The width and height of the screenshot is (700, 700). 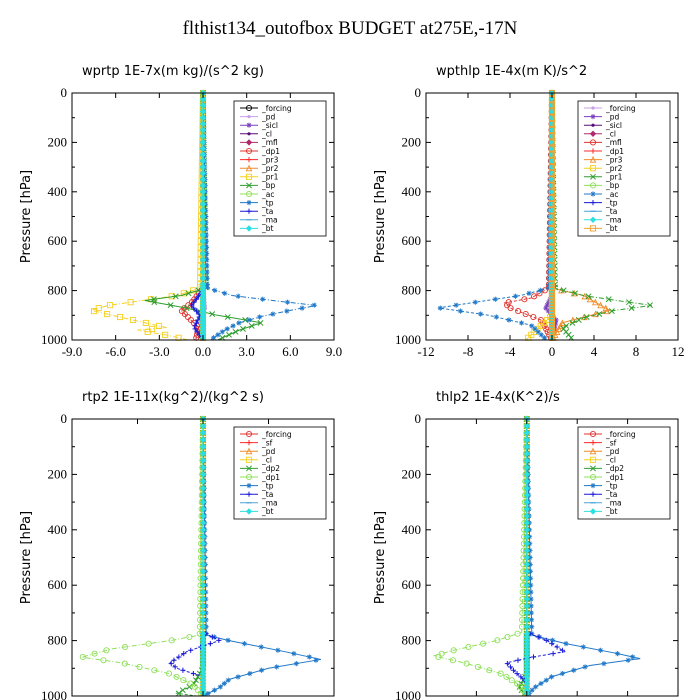 What do you see at coordinates (601, 202) in the screenshot?
I see `legend-entry: _tp` at bounding box center [601, 202].